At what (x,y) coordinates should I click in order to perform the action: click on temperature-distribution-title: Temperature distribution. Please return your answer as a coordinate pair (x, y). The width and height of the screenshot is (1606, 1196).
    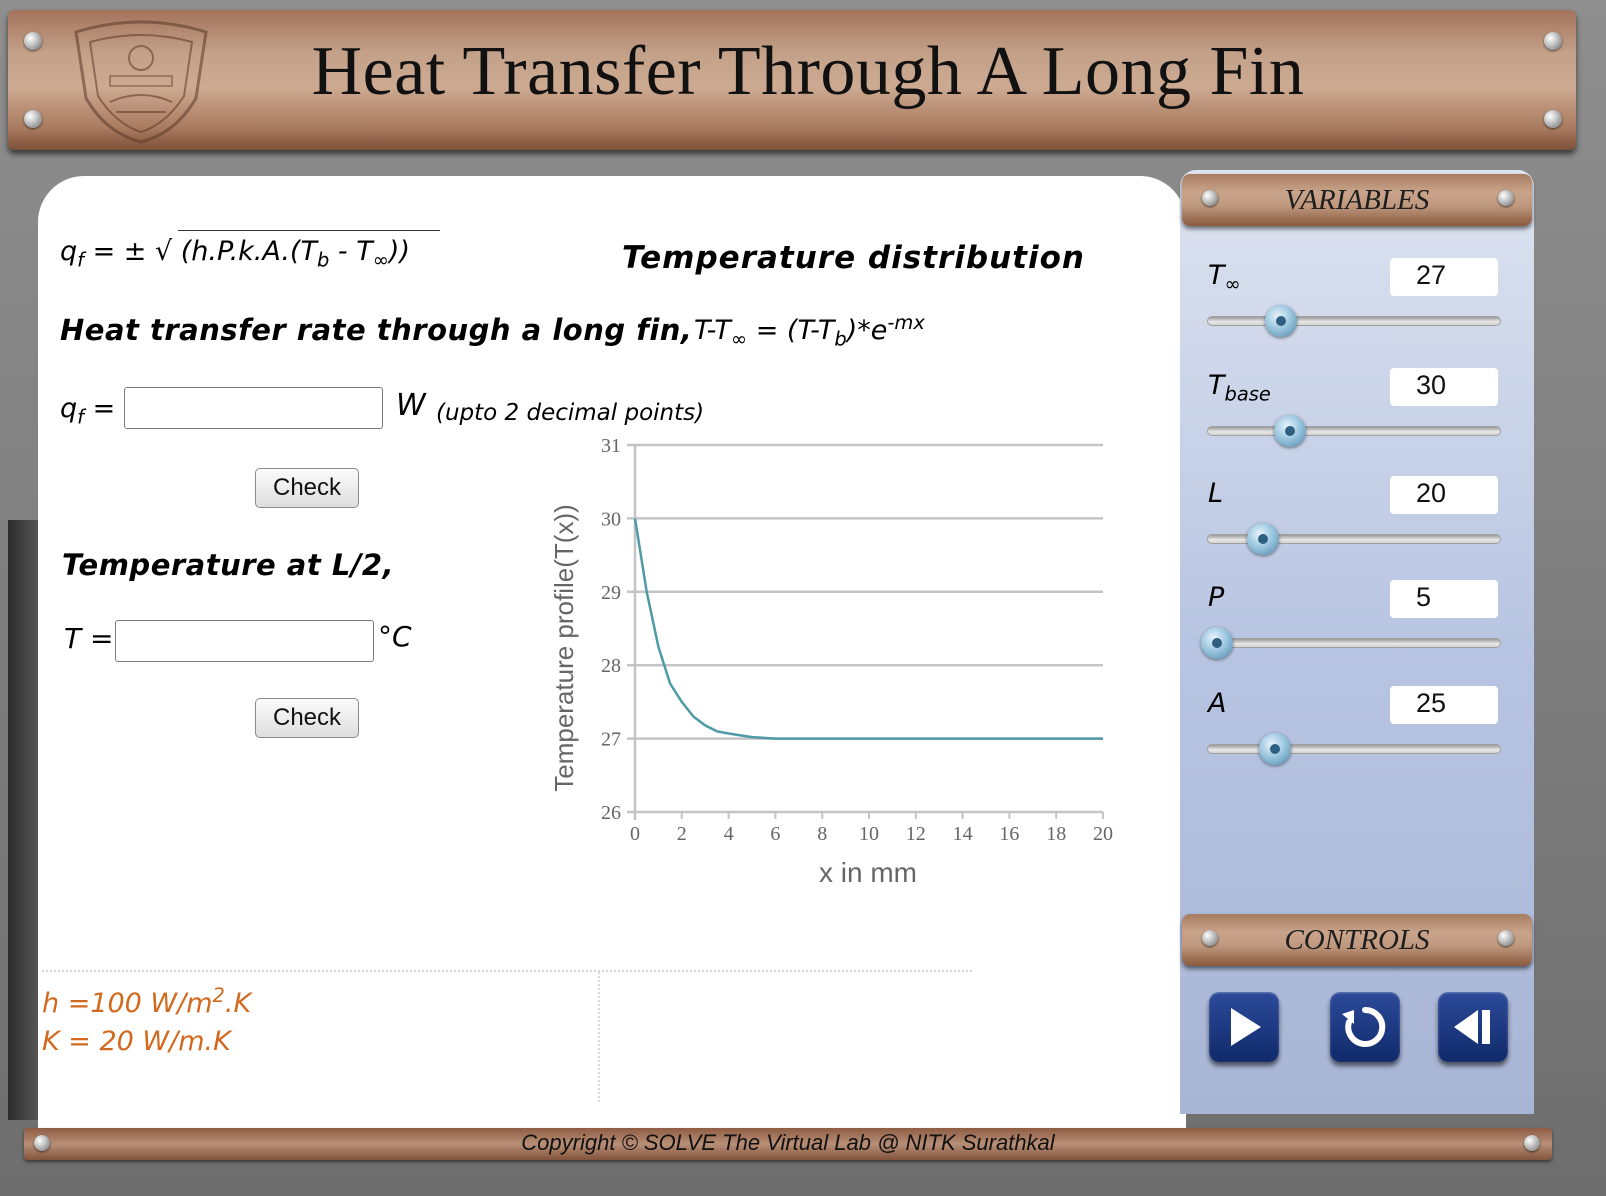
    Looking at the image, I should click on (853, 258).